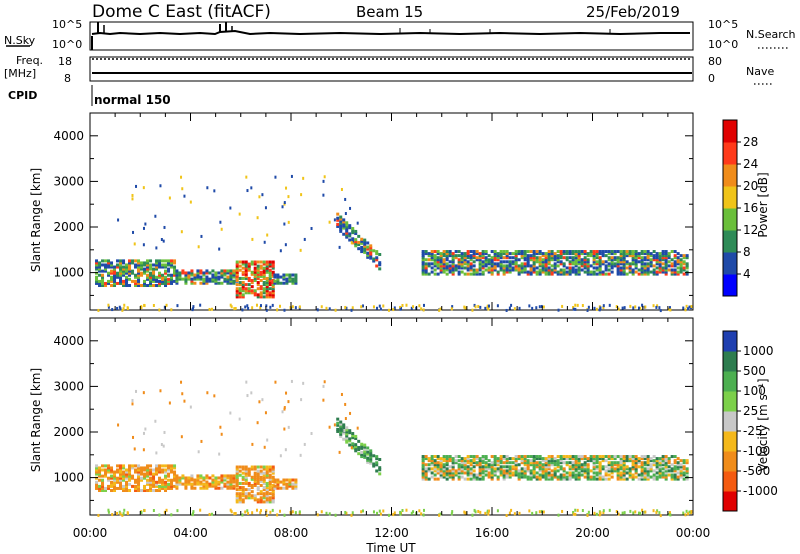  Describe the element at coordinates (730, 341) in the screenshot. I see `colorbar-swatch` at that location.